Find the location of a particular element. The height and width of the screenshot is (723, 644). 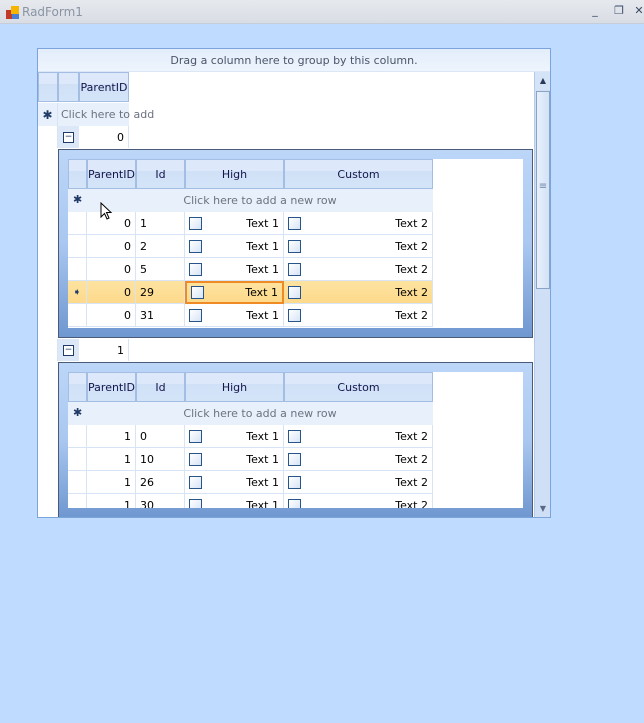

high-text: Text 1 is located at coordinates (262, 223).